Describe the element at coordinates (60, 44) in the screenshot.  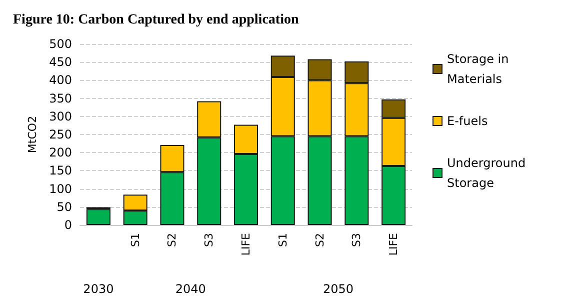
I see `y-tick-label: 500` at that location.